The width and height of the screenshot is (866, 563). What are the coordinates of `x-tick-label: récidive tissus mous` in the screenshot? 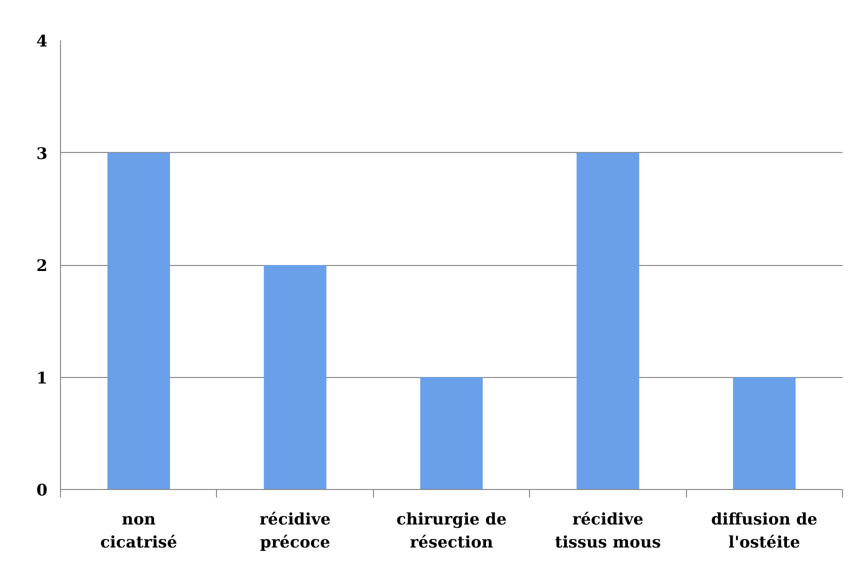 It's located at (607, 531).